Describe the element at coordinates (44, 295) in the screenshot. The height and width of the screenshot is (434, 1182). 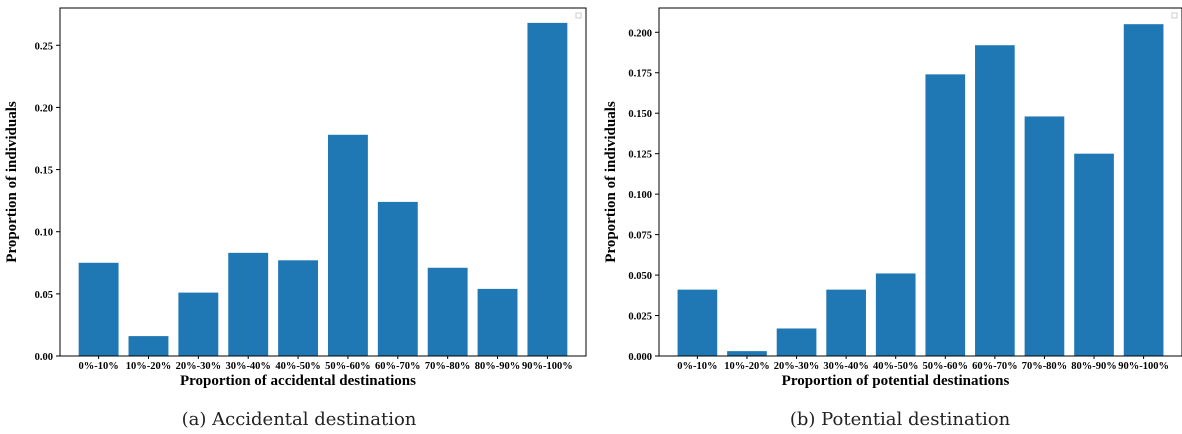
I see `y-tick-label: 0.05` at that location.